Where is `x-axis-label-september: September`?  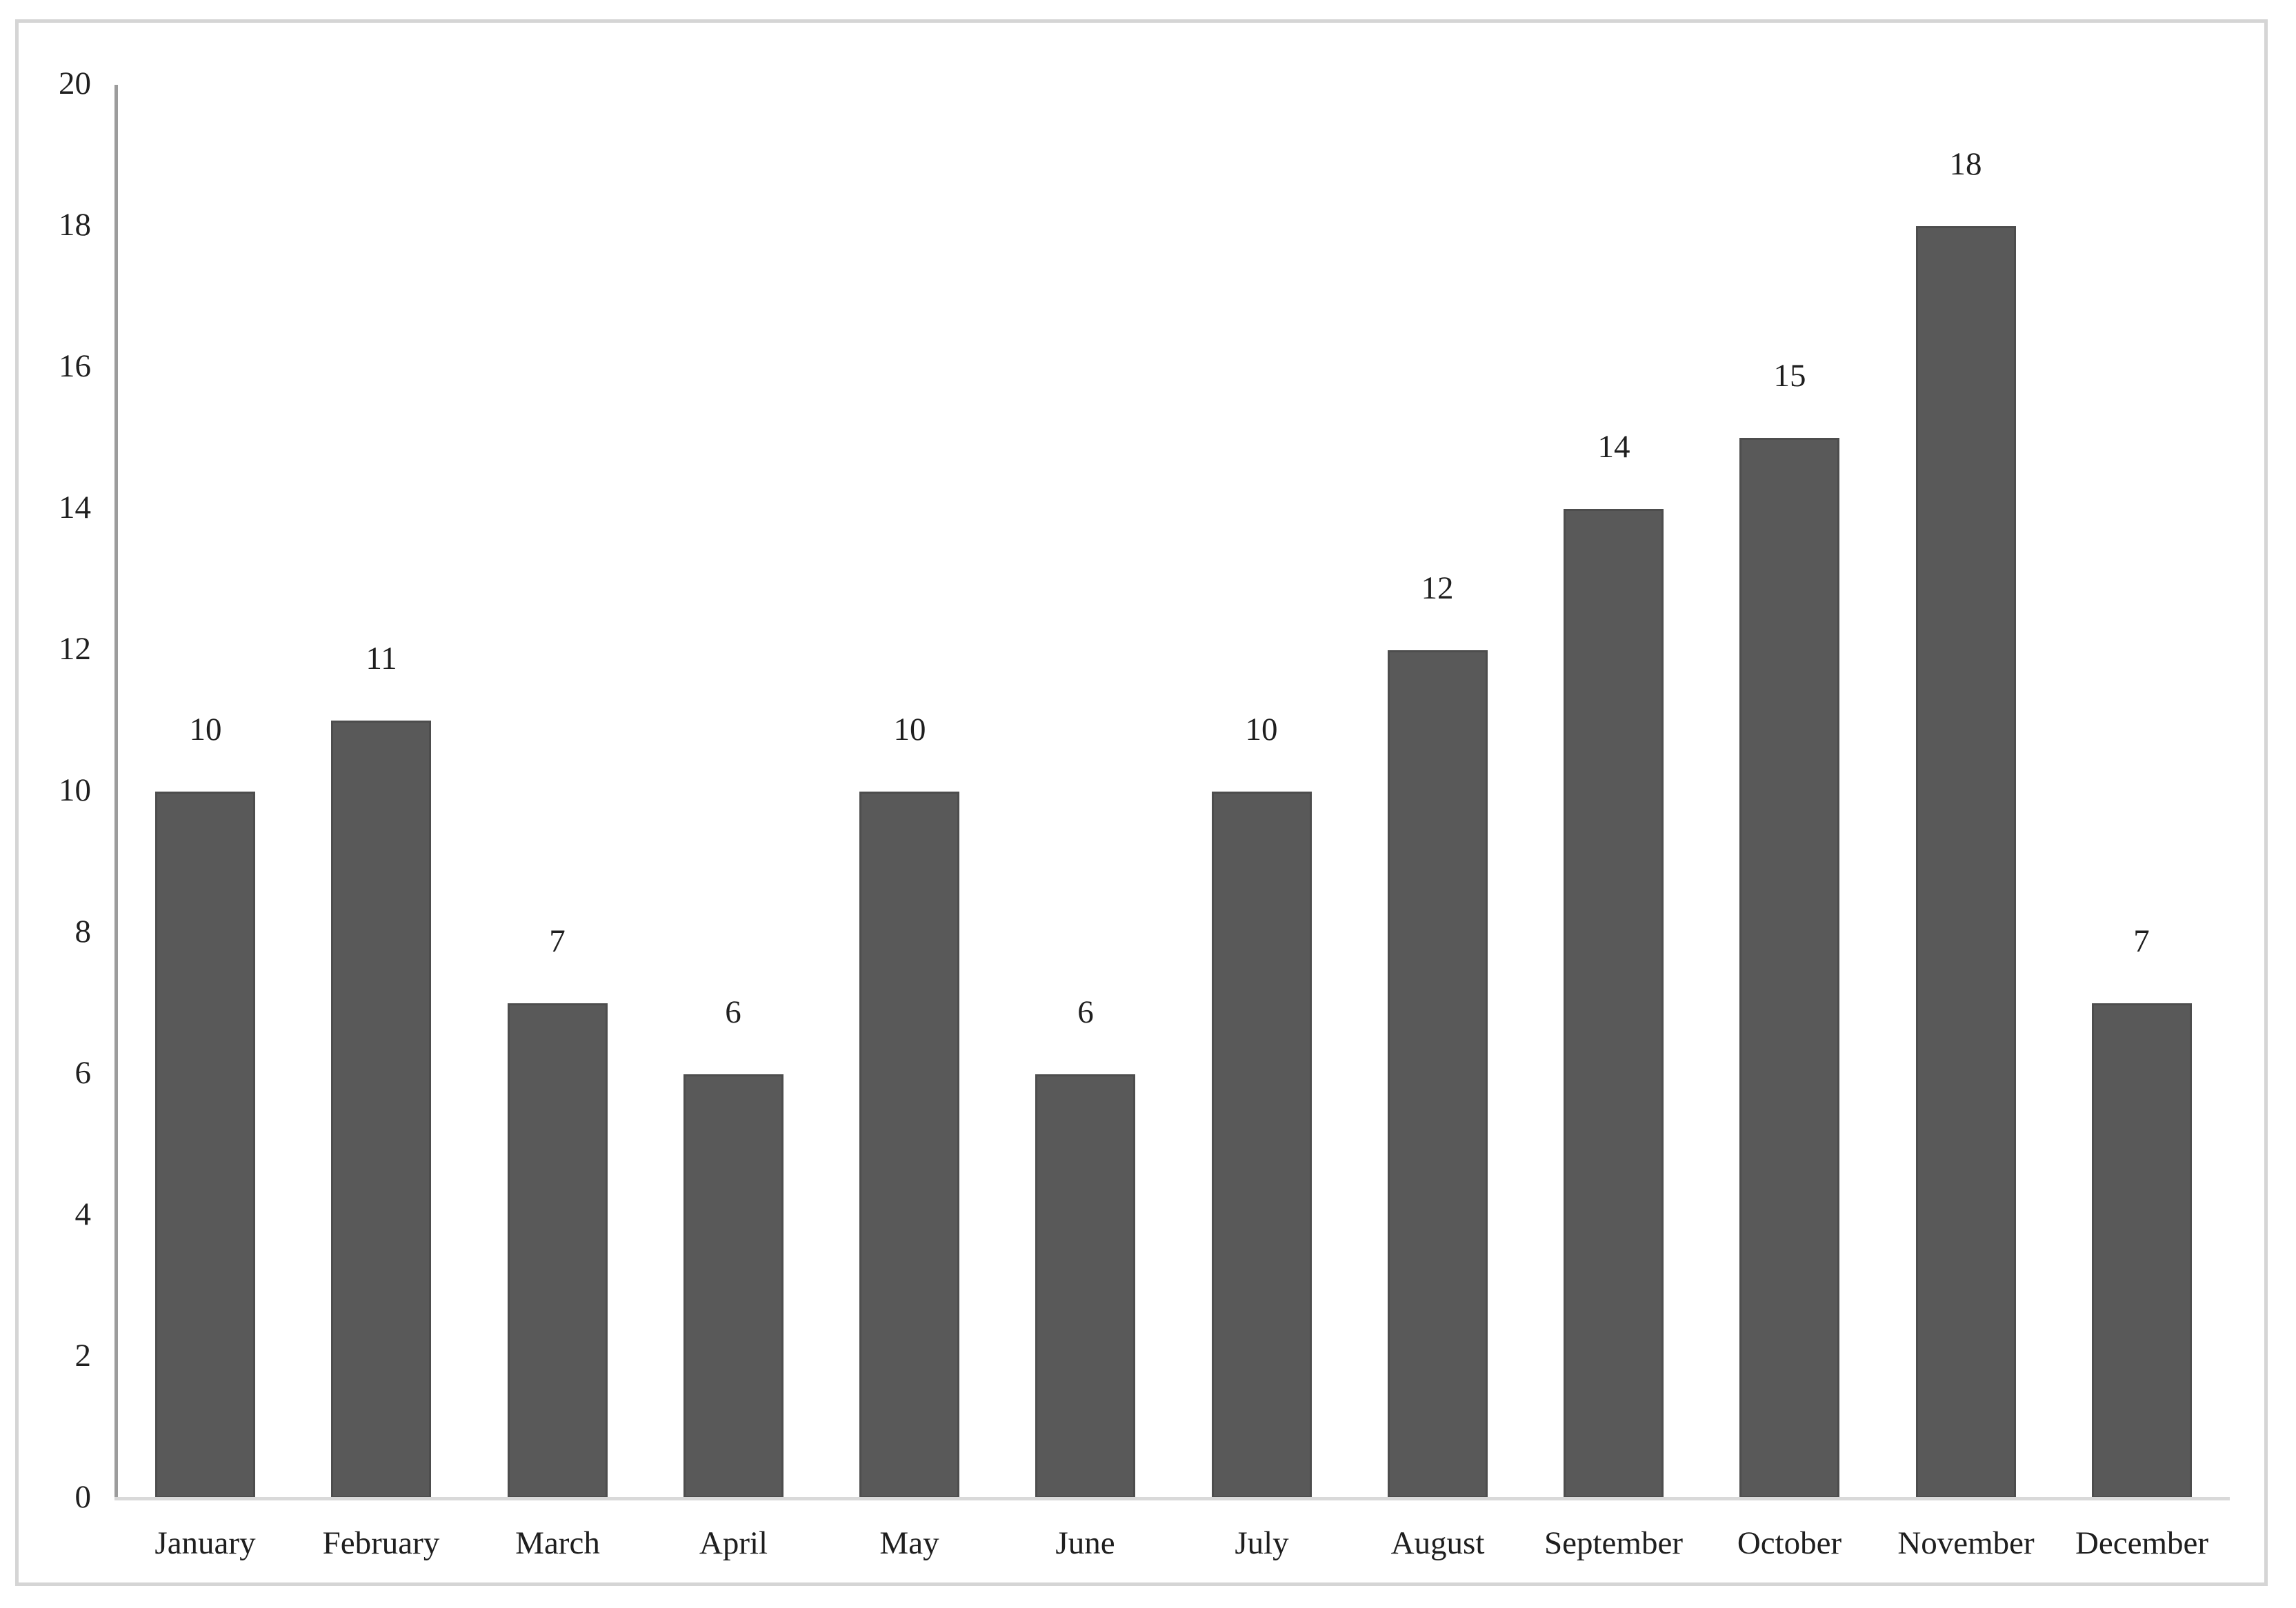 x-axis-label-september: September is located at coordinates (1613, 1543).